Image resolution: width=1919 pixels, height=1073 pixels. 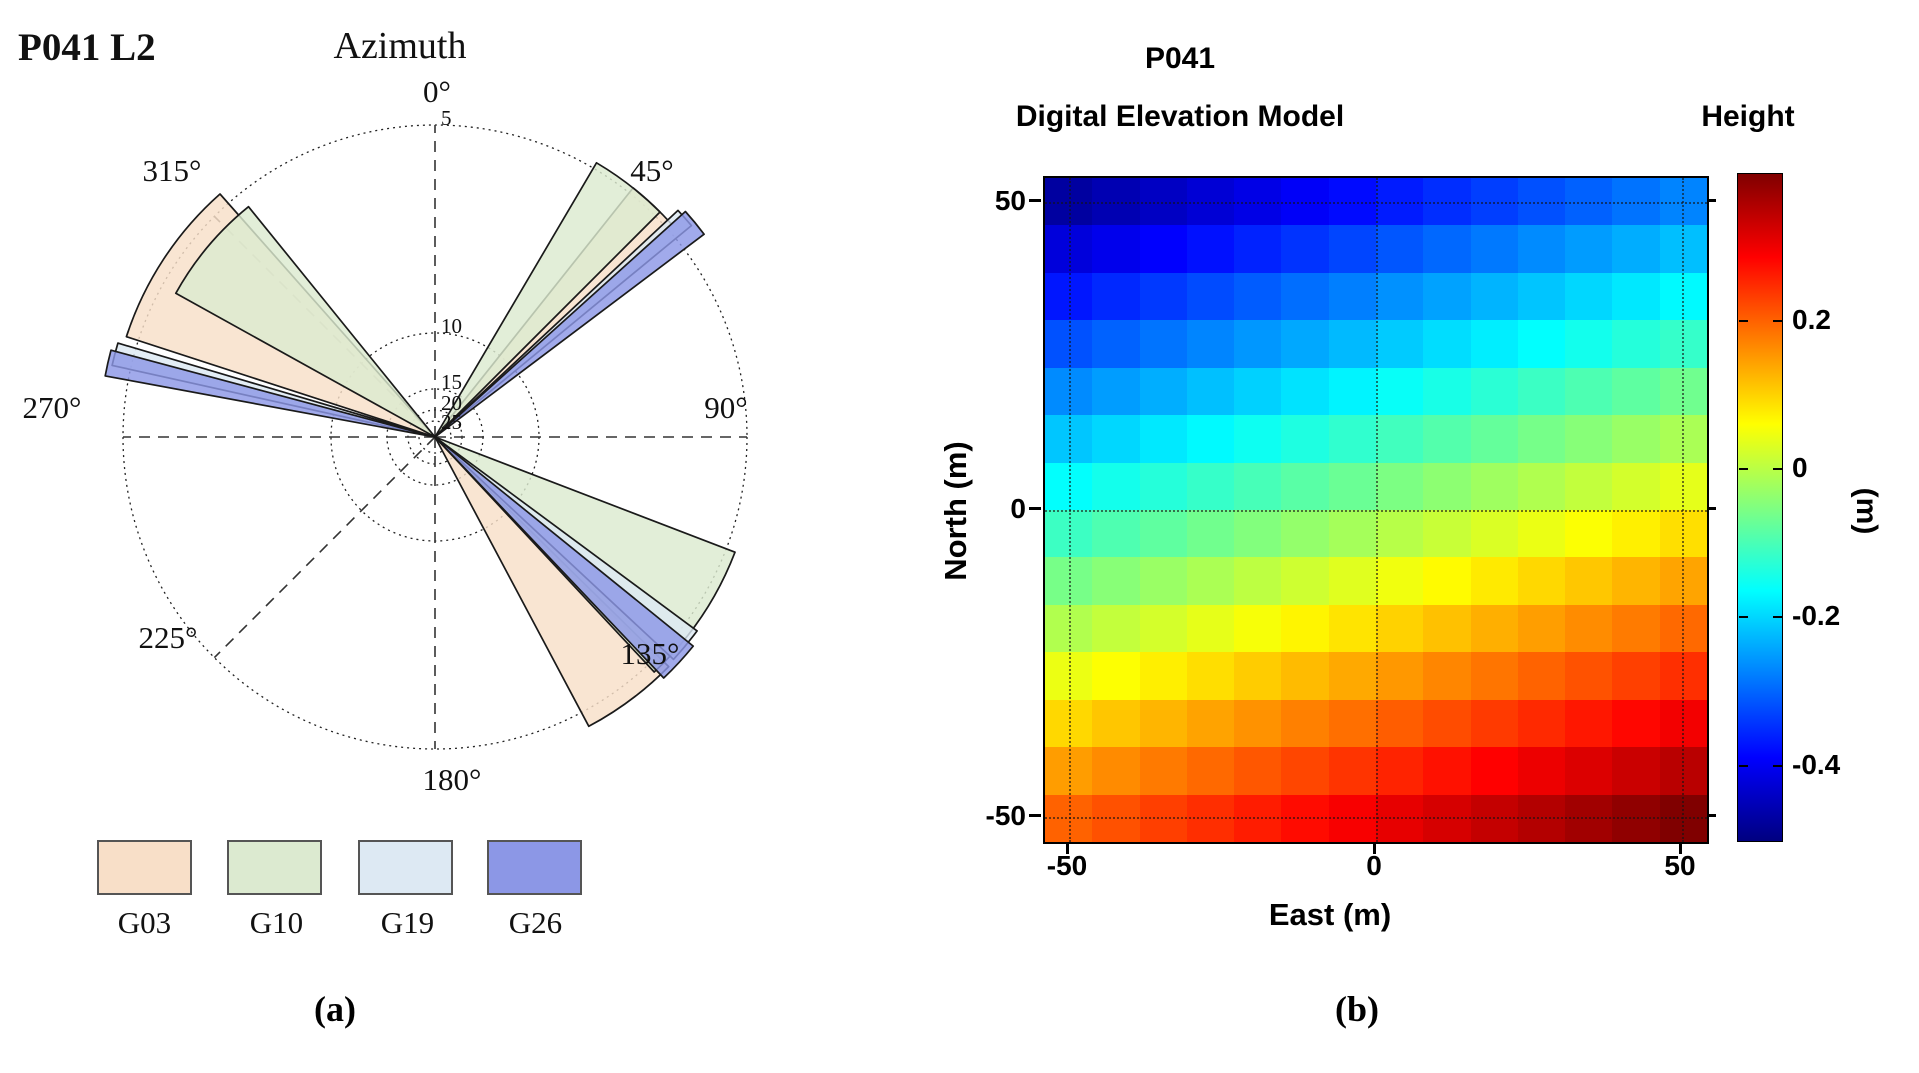 I want to click on x-axis-label: East (m), so click(x=1330, y=914).